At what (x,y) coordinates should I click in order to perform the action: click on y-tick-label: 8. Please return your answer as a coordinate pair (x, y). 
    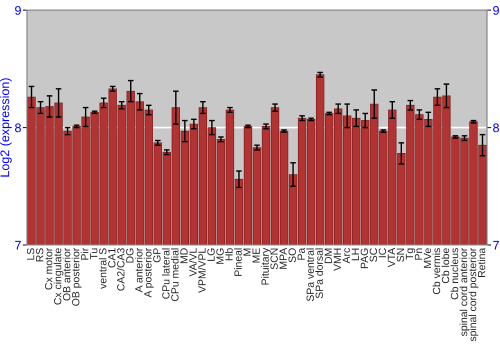
    Looking at the image, I should click on (18, 127).